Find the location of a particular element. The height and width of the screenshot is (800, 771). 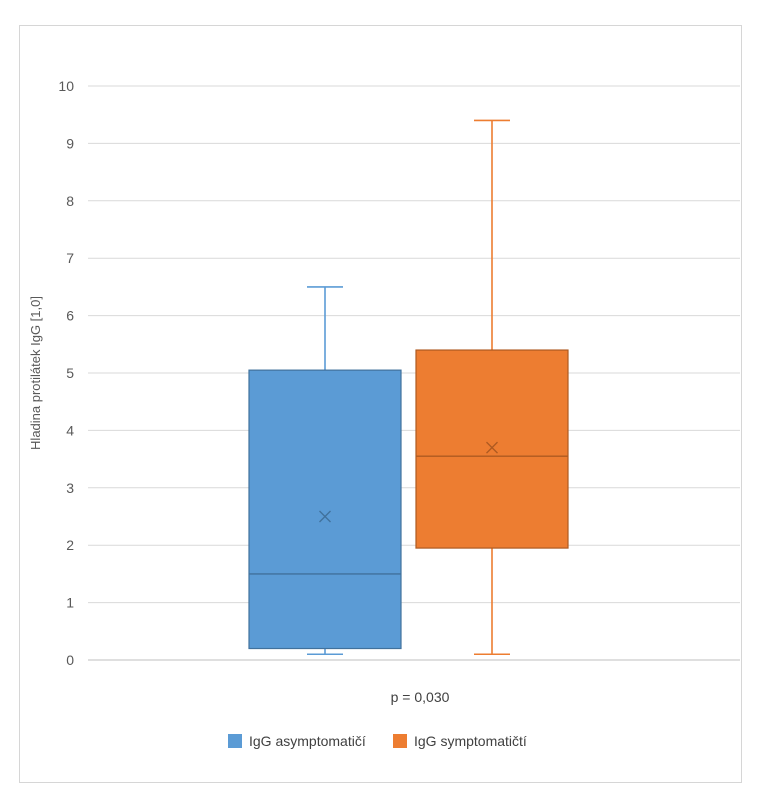

y-tick-label: 7 is located at coordinates (70, 258).